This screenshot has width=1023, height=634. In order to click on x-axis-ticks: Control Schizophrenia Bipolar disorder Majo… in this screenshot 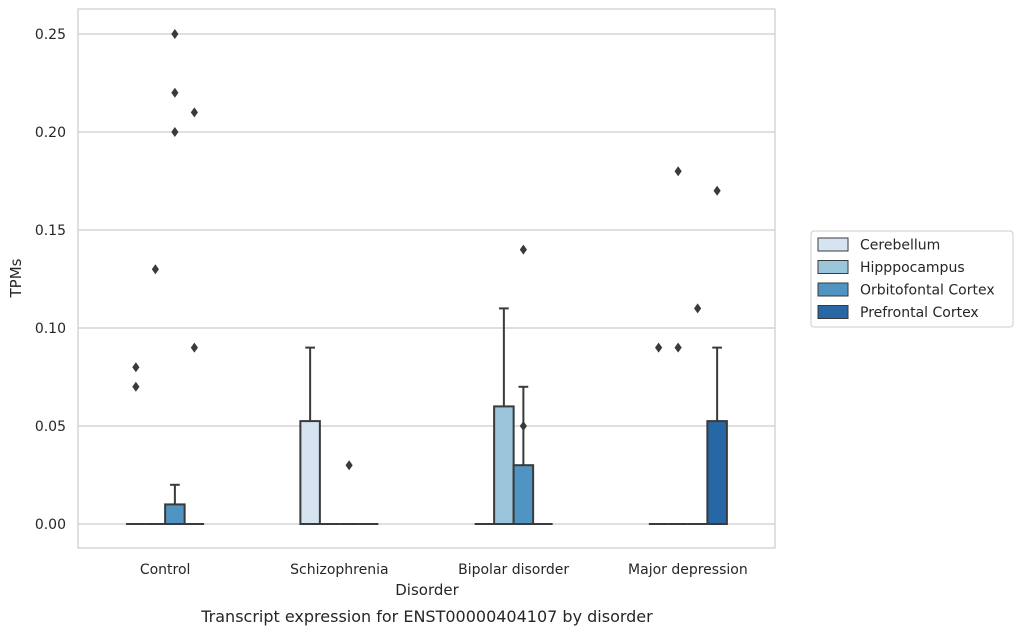, I will do `click(444, 570)`.